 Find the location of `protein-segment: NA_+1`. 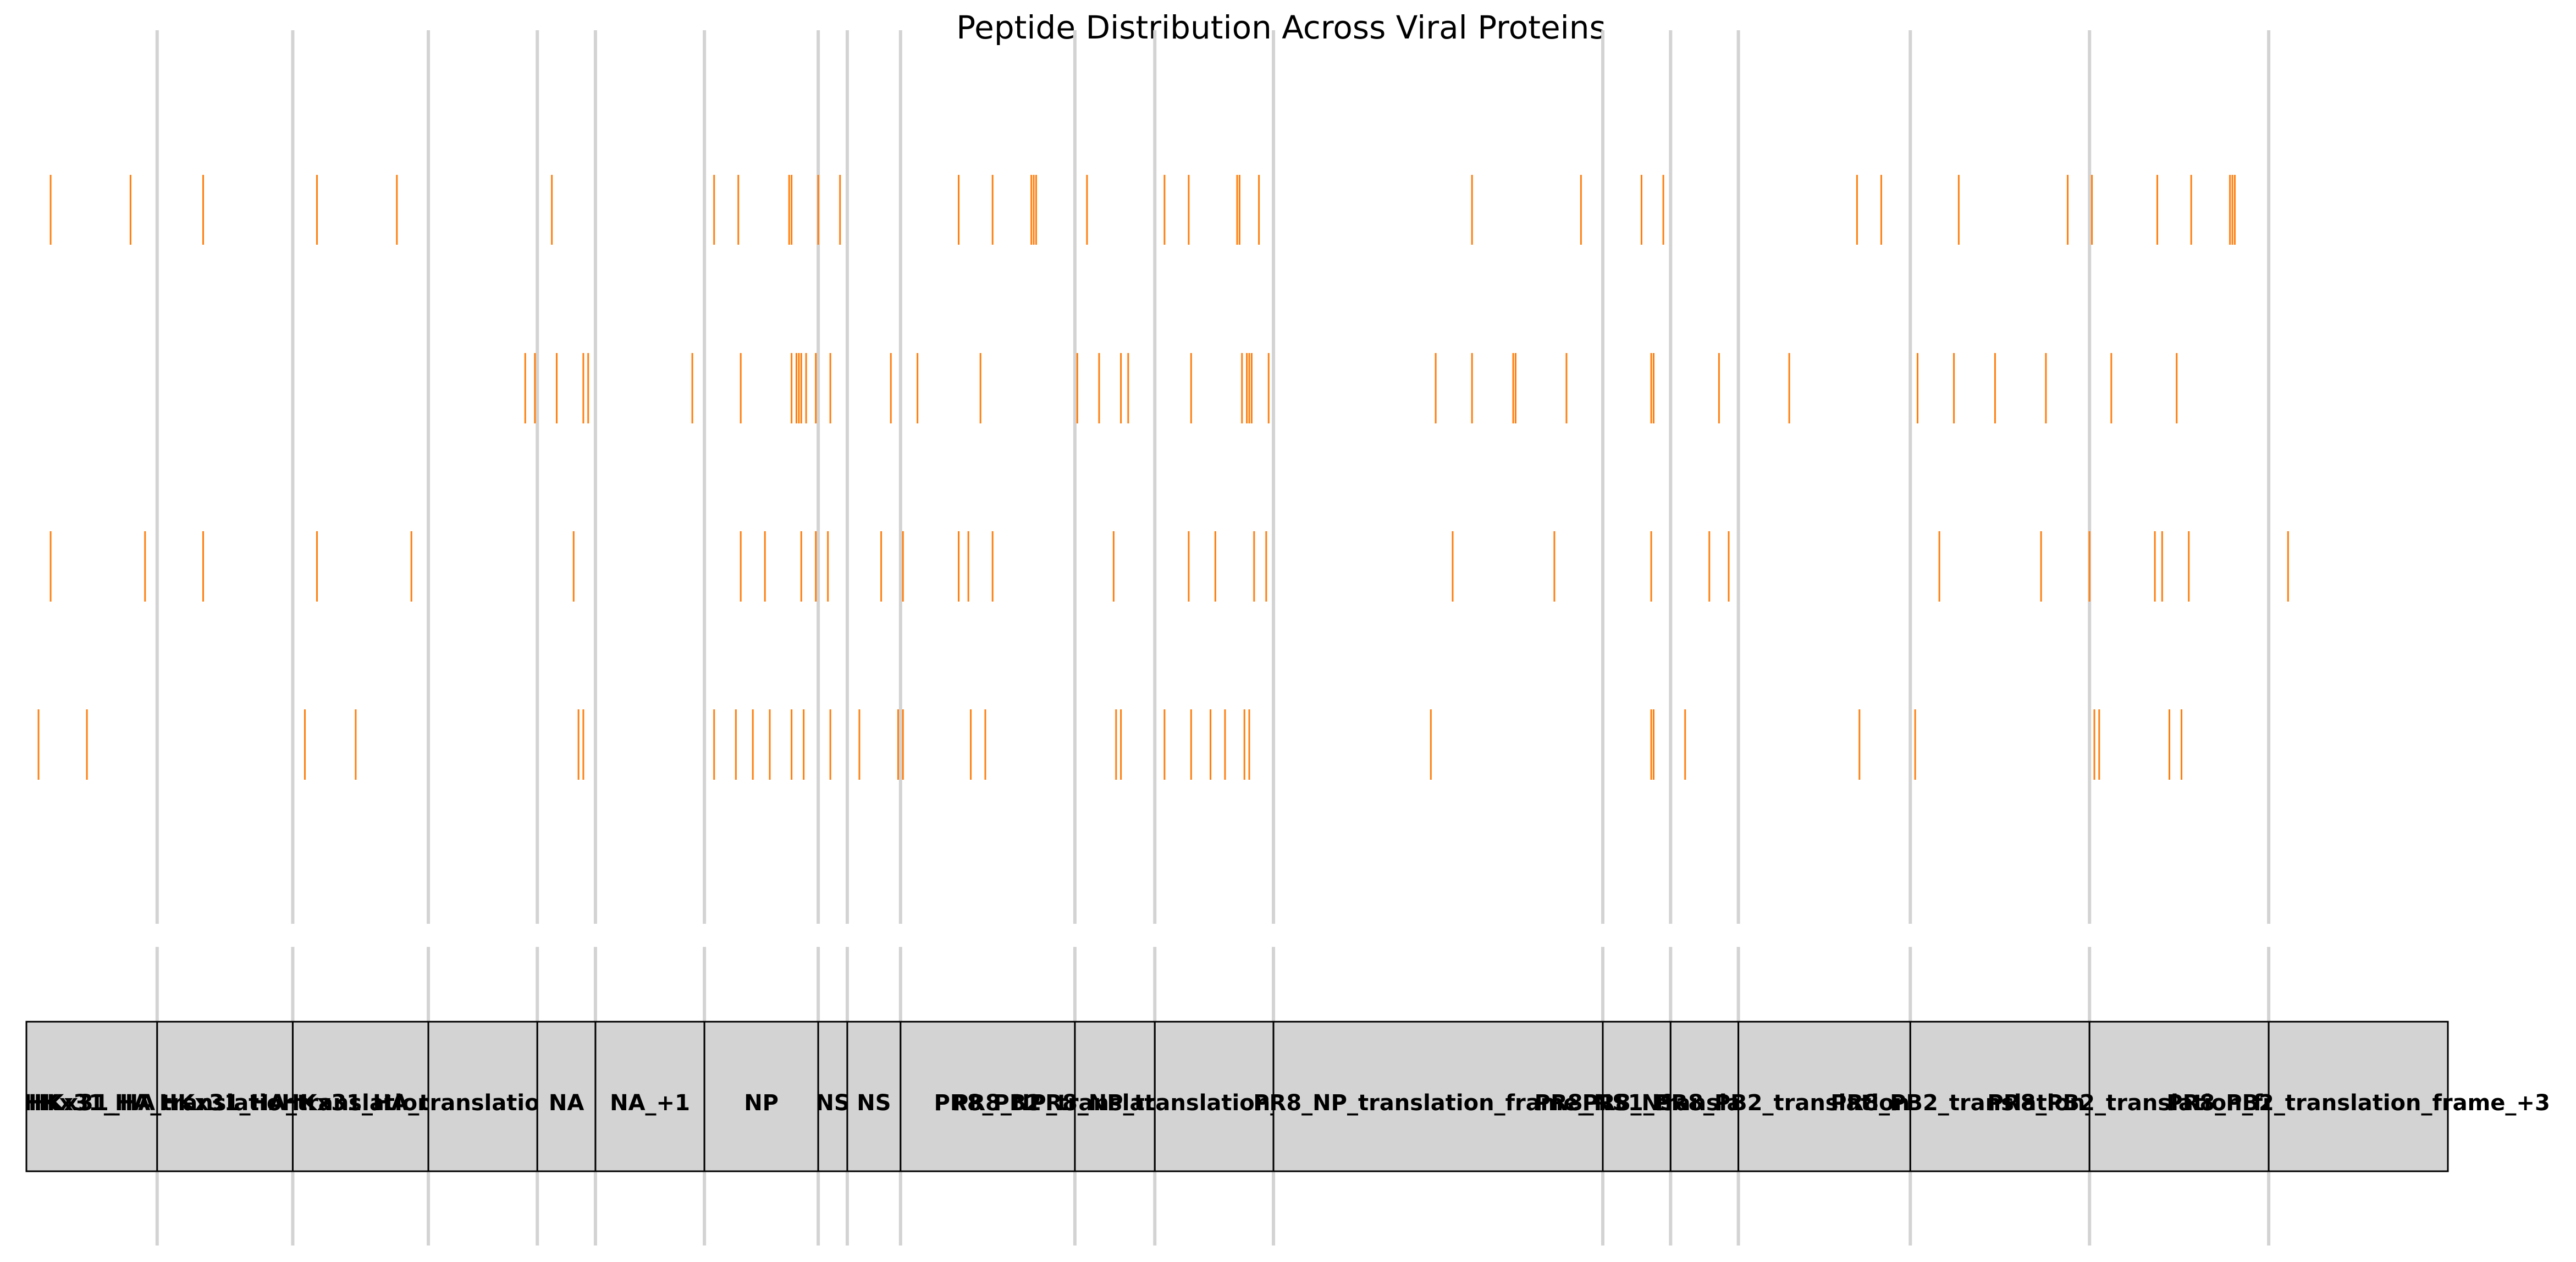

protein-segment: NA_+1 is located at coordinates (649, 1096).